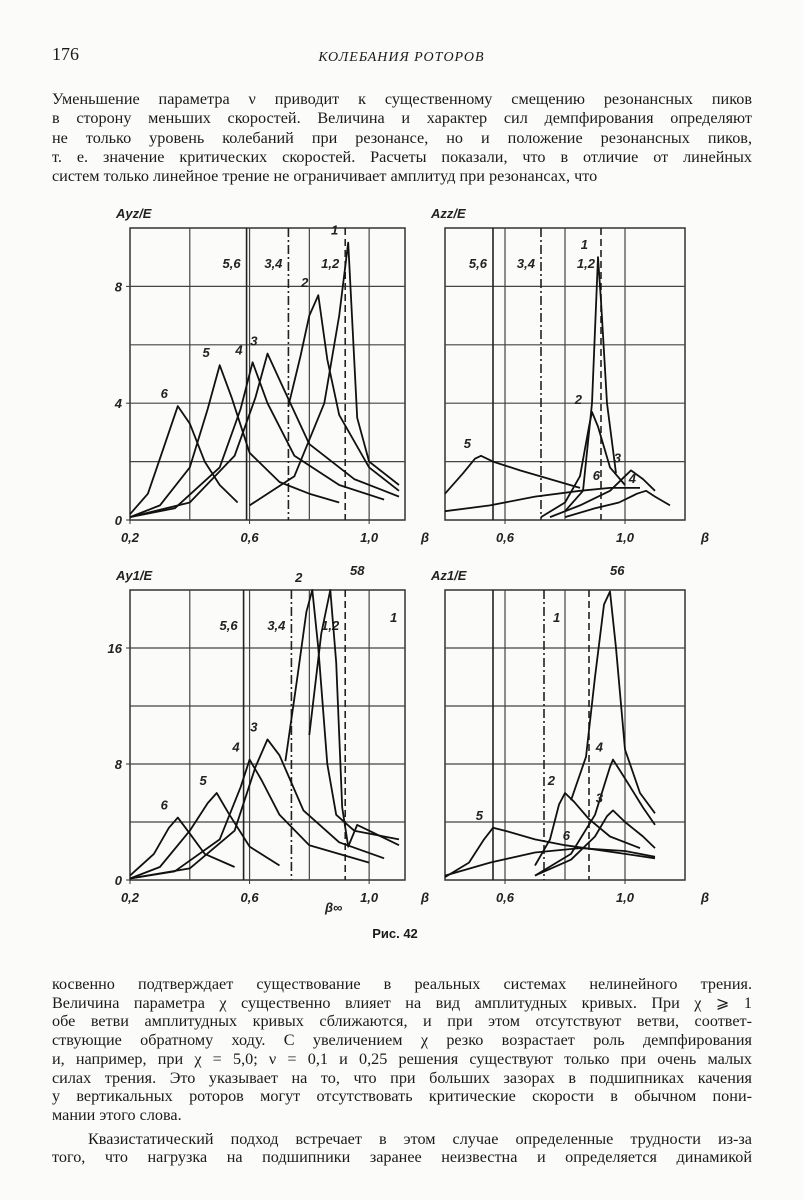 Image resolution: width=803 pixels, height=1200 pixels. I want to click on annotation: 56, so click(617, 570).